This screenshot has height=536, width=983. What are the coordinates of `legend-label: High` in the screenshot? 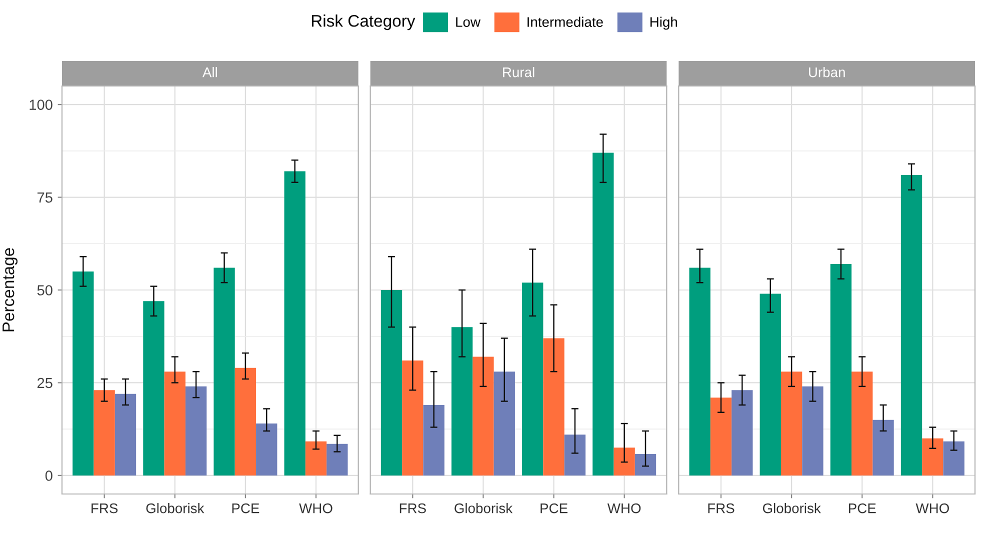 It's located at (664, 23).